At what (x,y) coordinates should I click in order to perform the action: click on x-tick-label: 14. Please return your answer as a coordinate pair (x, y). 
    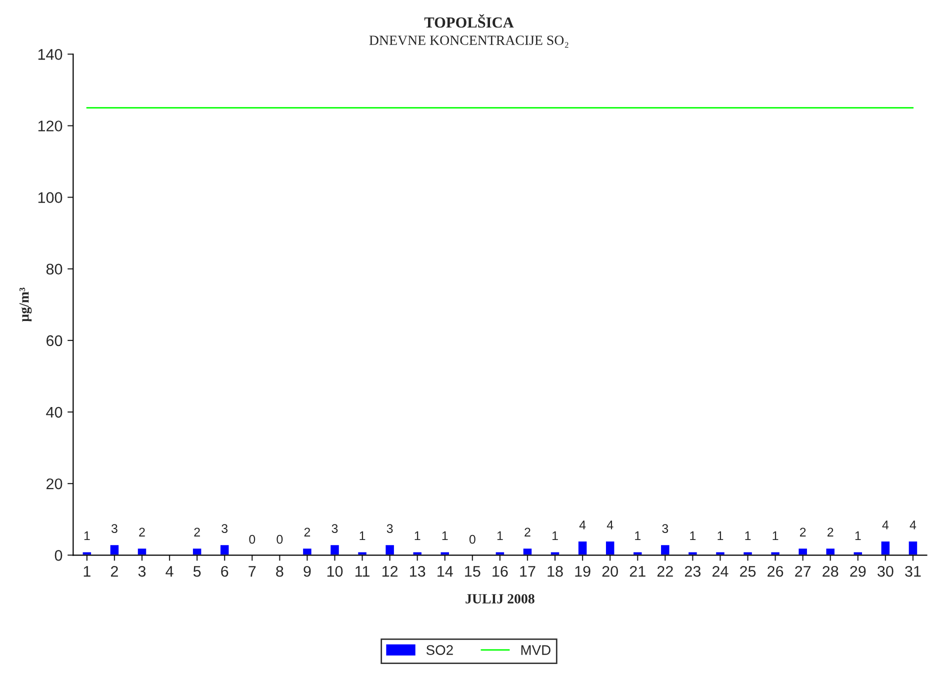
    Looking at the image, I should click on (445, 571).